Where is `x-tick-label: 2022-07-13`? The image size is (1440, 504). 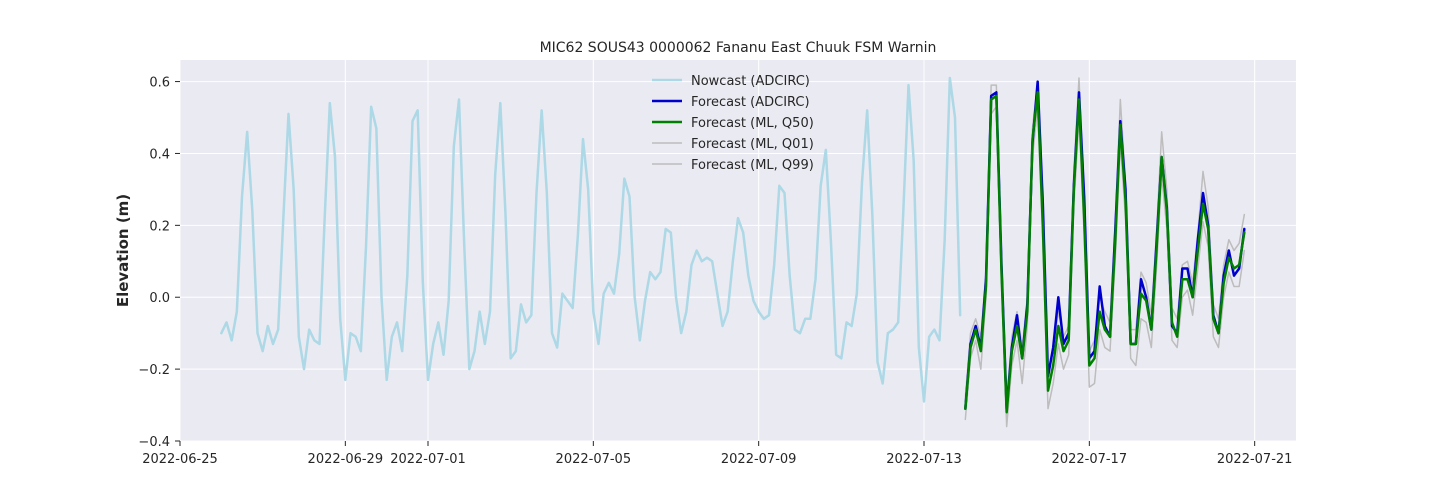 x-tick-label: 2022-07-13 is located at coordinates (924, 459).